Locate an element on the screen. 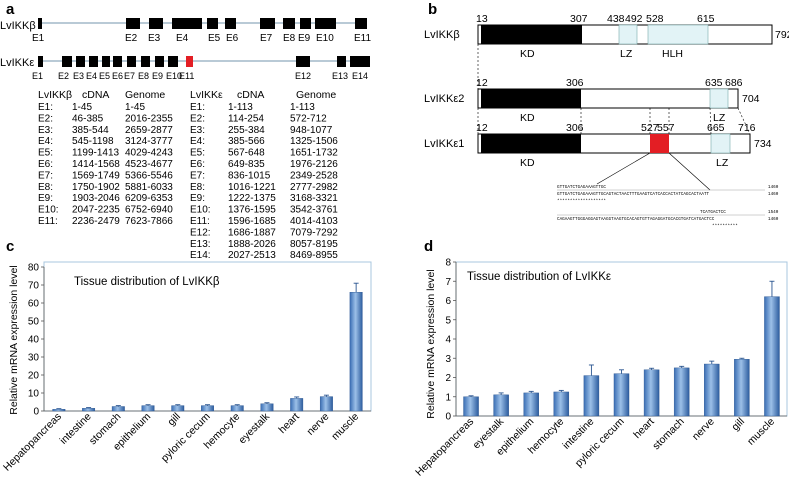 The height and width of the screenshot is (487, 789). table-b-col-cdna: cDNA is located at coordinates (95, 95).